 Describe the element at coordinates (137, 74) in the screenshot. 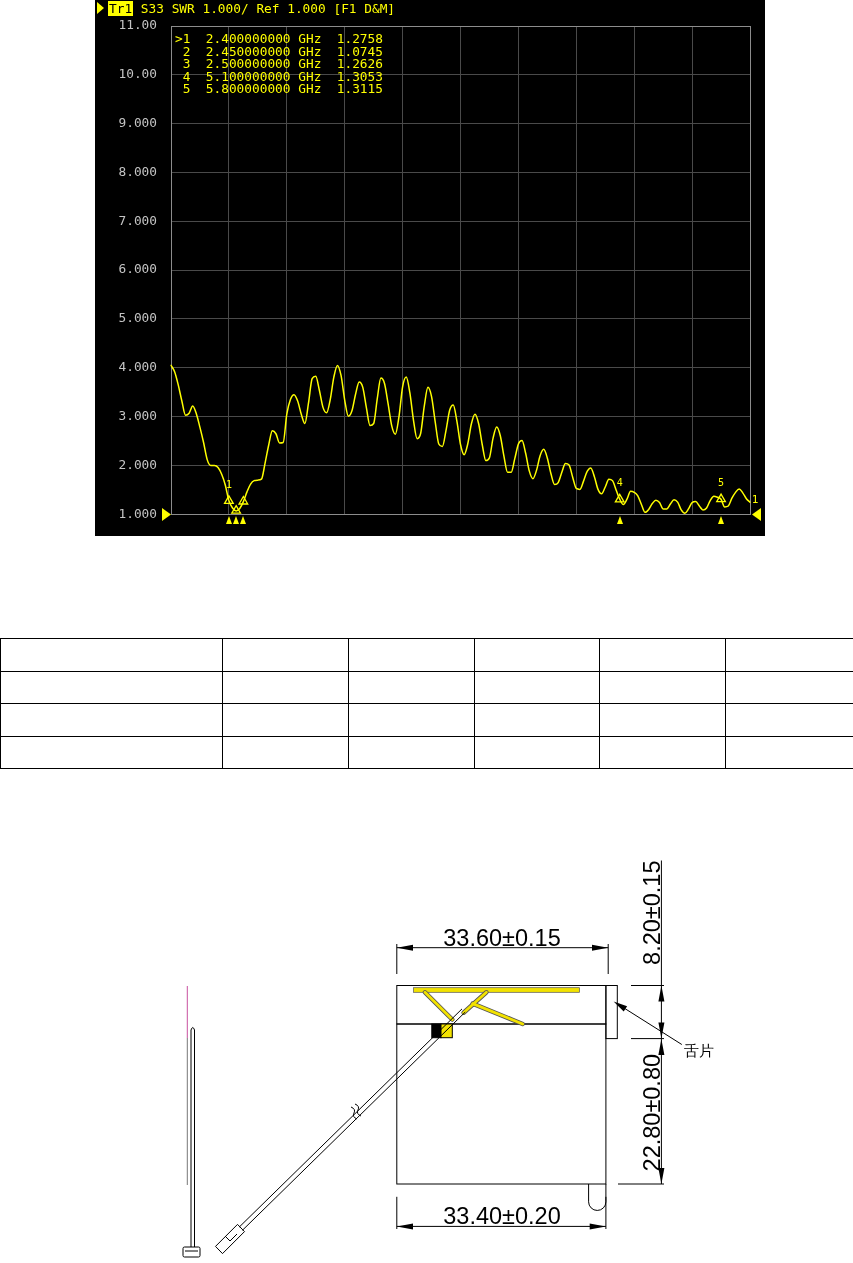

I see `y-tick-label: 10.00` at that location.